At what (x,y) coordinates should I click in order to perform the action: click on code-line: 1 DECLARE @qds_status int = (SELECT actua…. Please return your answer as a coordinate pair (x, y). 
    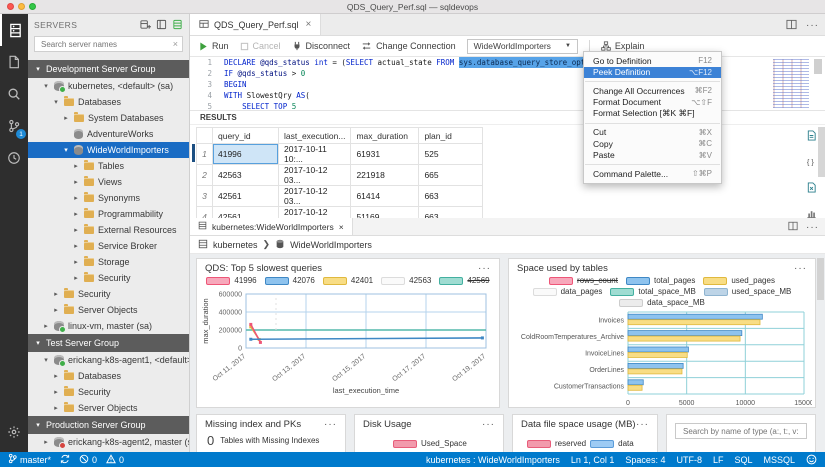
    Looking at the image, I should click on (507, 62).